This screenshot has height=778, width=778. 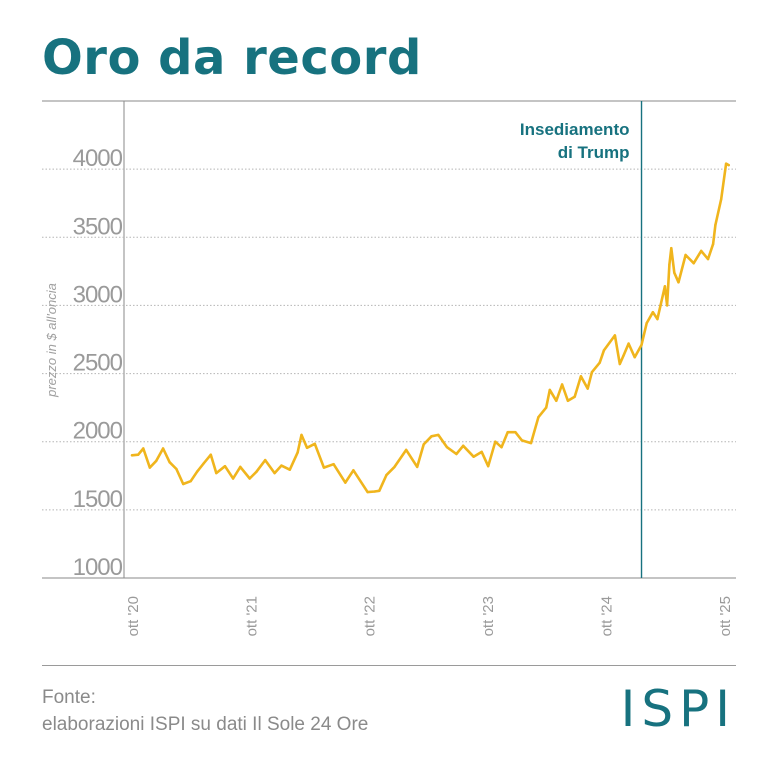 What do you see at coordinates (98, 294) in the screenshot?
I see `y-tick-label: 3000` at bounding box center [98, 294].